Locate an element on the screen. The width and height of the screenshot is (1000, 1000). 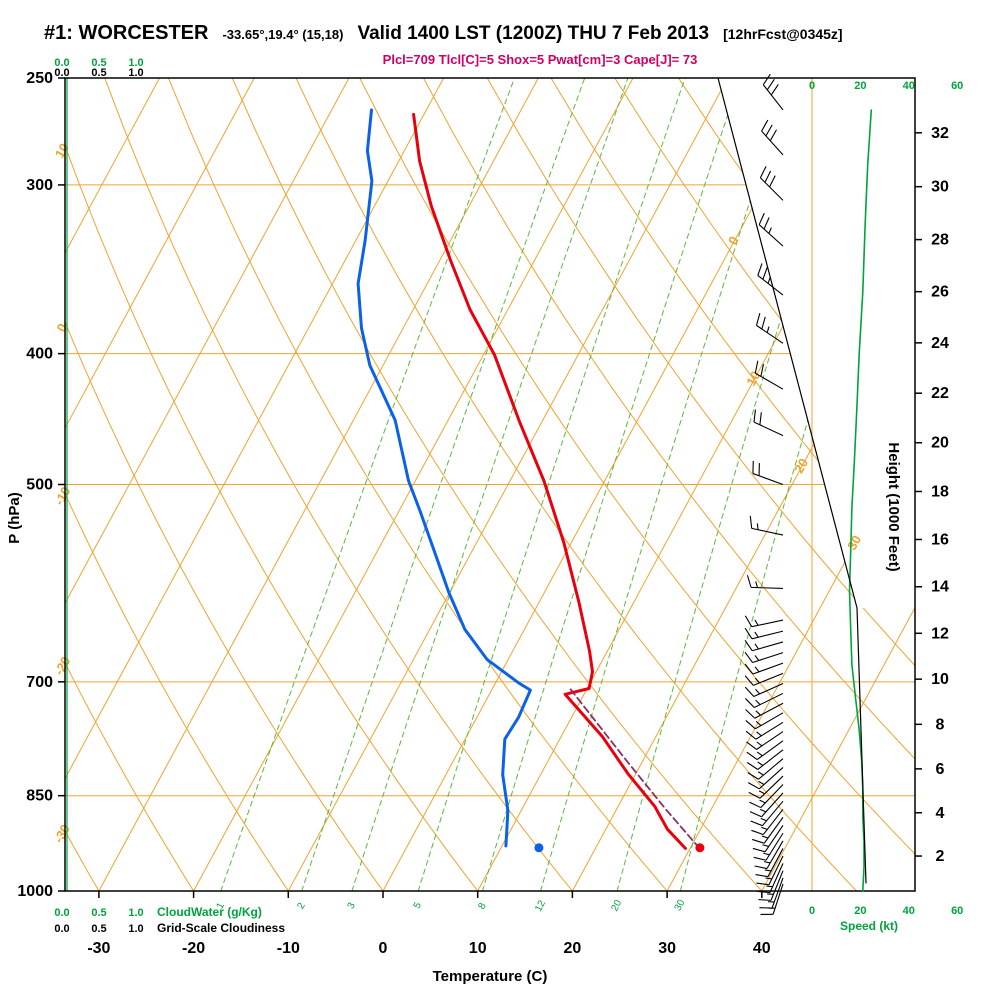
forecast-tag: [12hrFcst@0345z] is located at coordinates (783, 34).